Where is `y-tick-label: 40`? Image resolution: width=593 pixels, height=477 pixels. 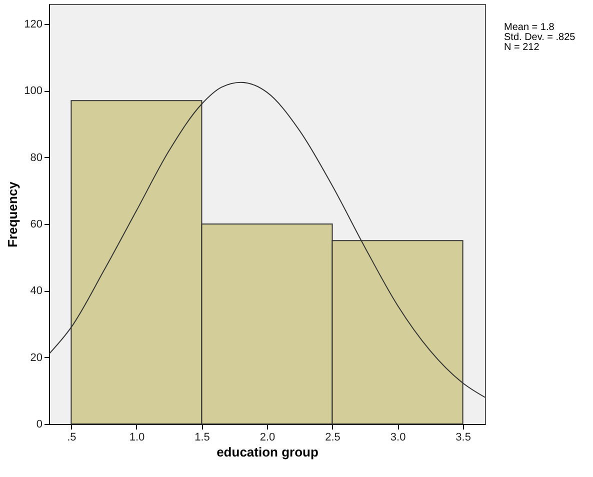 y-tick-label: 40 is located at coordinates (36, 291).